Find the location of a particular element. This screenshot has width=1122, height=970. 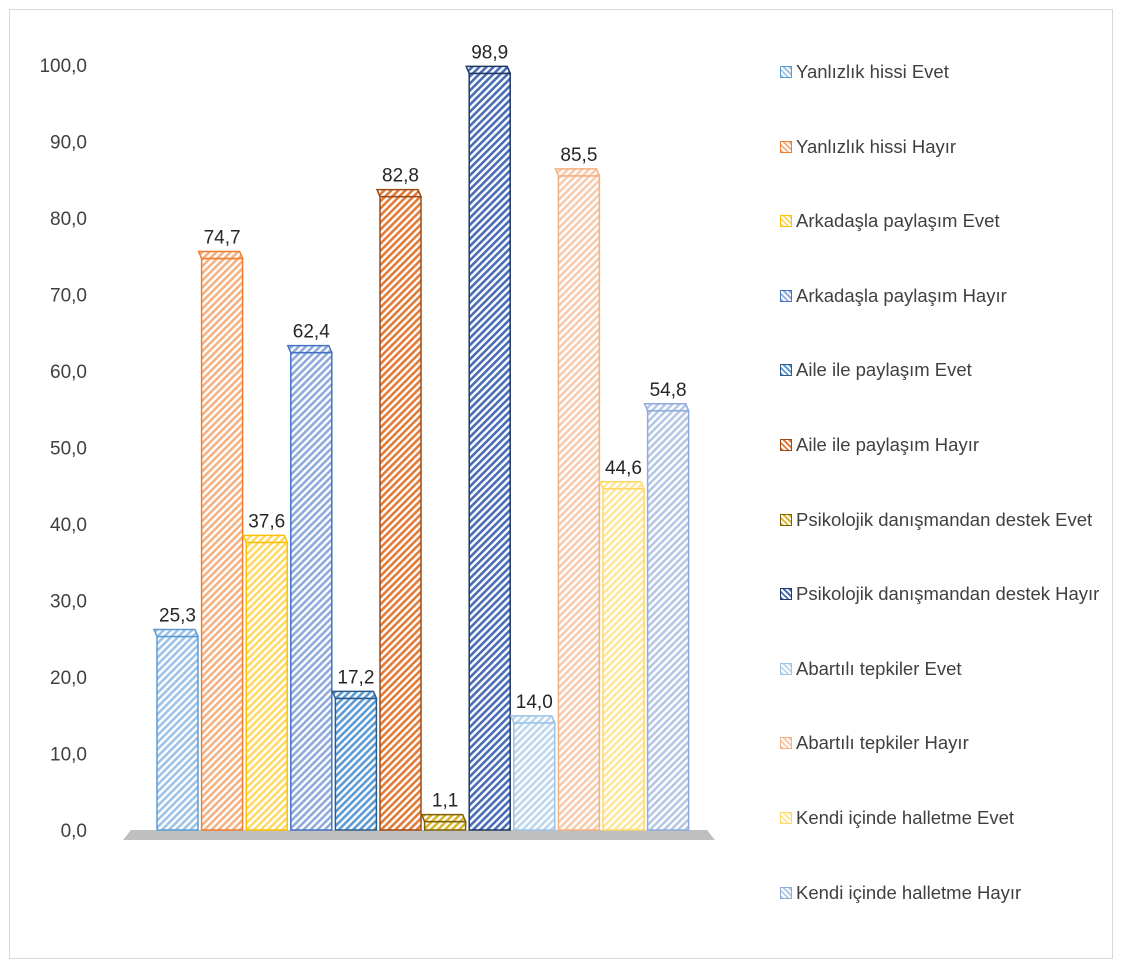

legend-entry: Kendi içinde halletme Hayır is located at coordinates (945, 893).